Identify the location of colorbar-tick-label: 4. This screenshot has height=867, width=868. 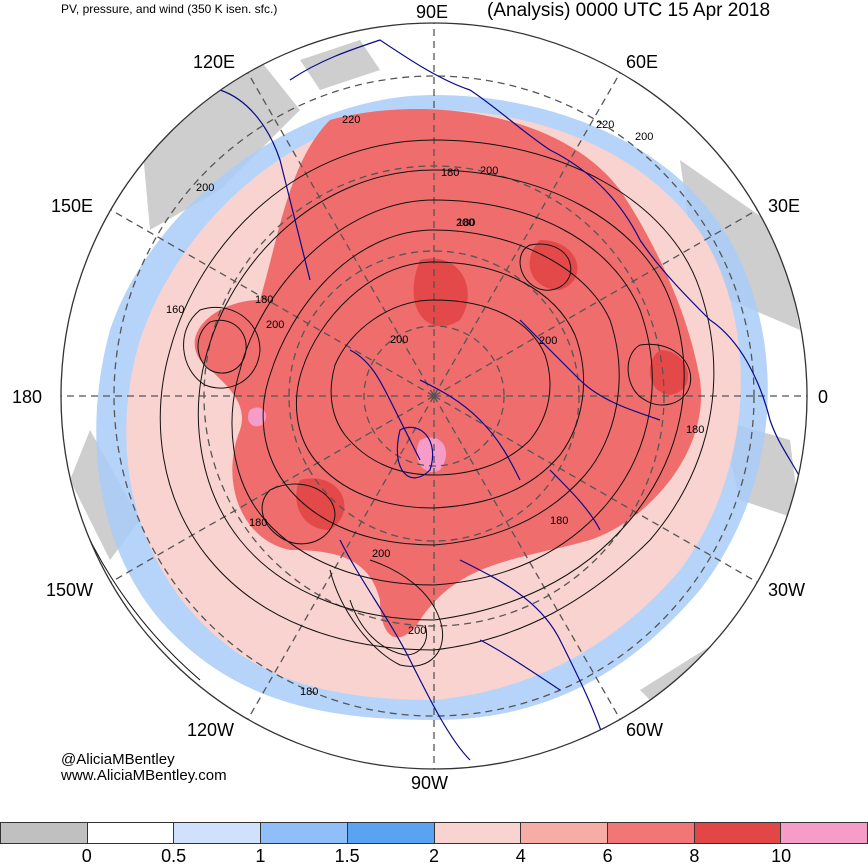
(520, 856).